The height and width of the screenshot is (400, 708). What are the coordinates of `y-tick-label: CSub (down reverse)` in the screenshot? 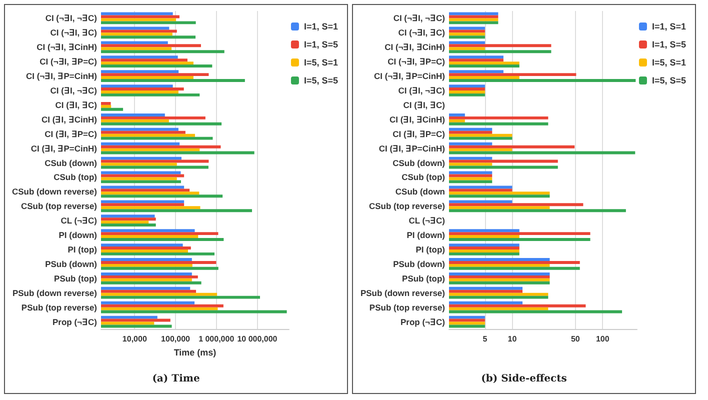 It's located at (55, 191).